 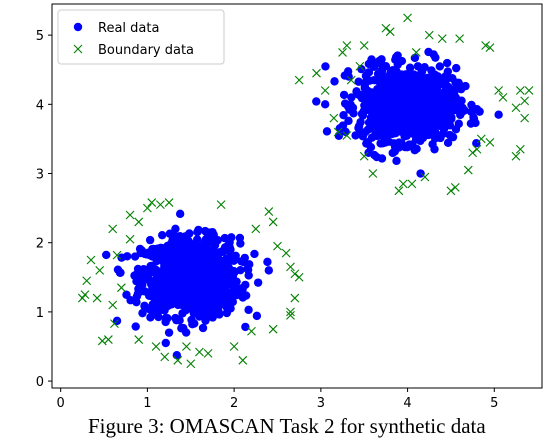 I want to click on x-tick-label: 4, so click(x=407, y=403).